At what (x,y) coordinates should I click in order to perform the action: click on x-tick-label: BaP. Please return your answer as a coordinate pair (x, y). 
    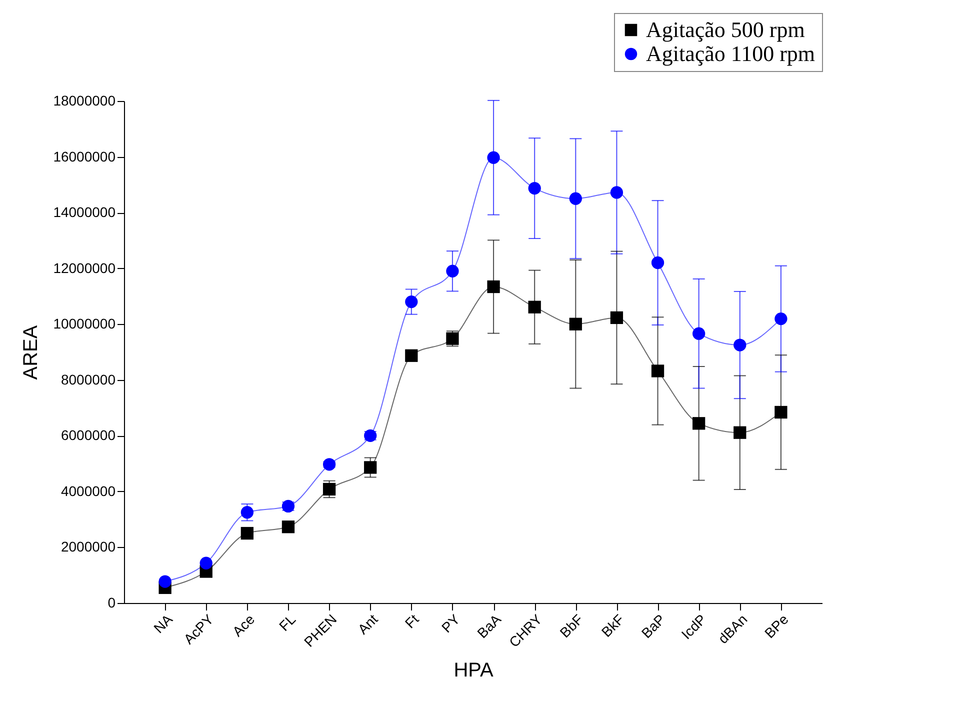
    Looking at the image, I should click on (653, 626).